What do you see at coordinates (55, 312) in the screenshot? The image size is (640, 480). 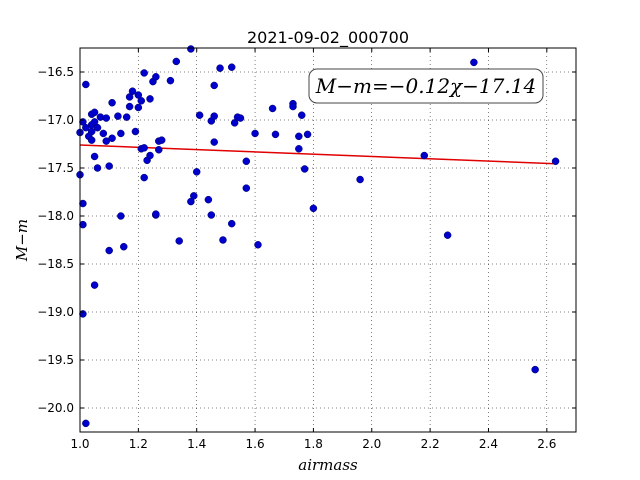 I see `y-tick-label: −19.0` at bounding box center [55, 312].